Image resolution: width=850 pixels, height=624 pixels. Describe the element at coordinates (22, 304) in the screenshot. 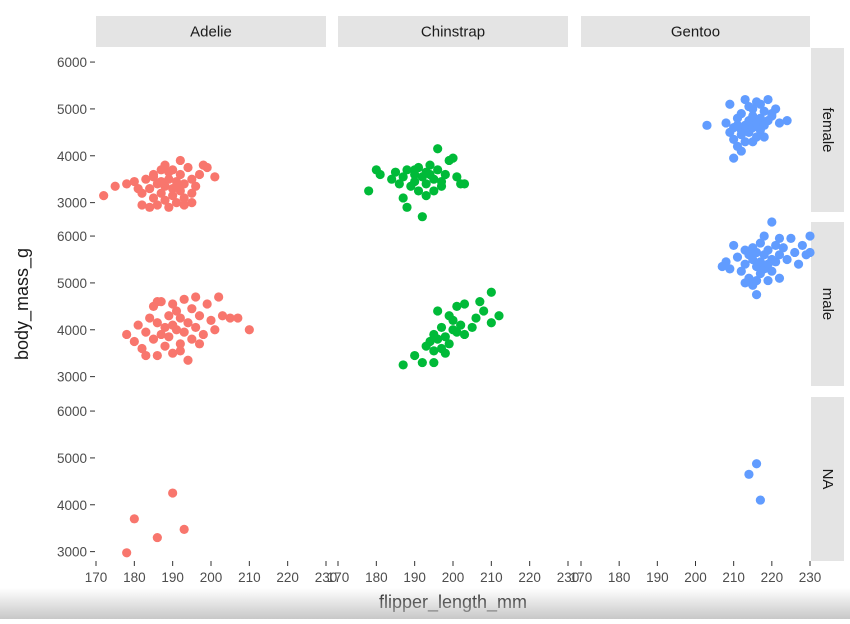

I see `y-axis-title: body_mass_g` at that location.